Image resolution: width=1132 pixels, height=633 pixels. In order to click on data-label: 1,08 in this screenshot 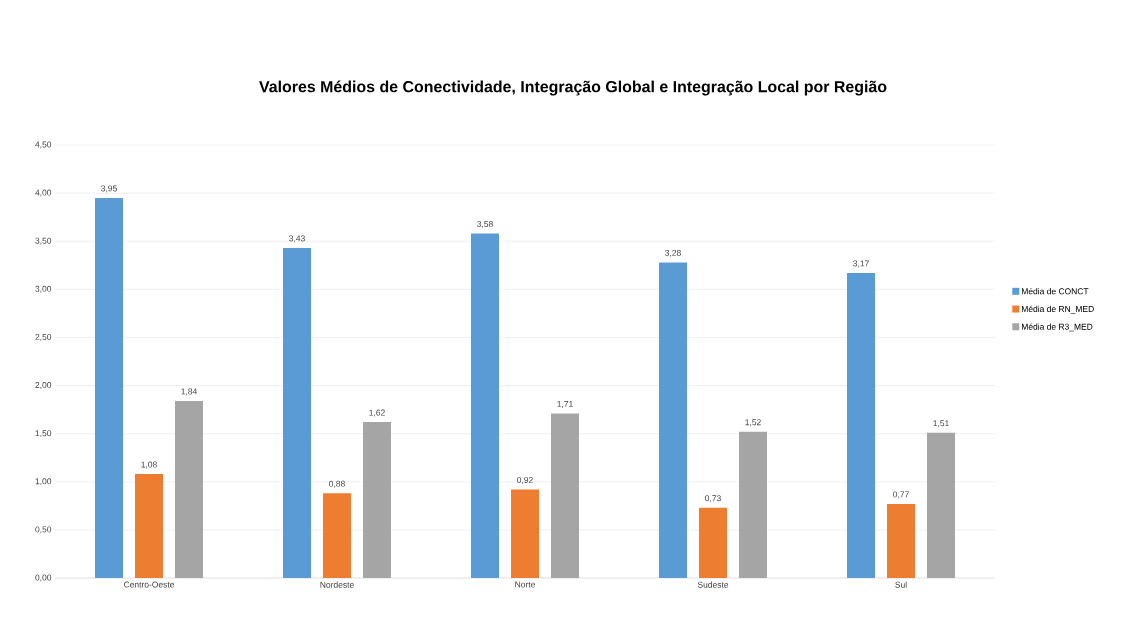, I will do `click(149, 465)`.